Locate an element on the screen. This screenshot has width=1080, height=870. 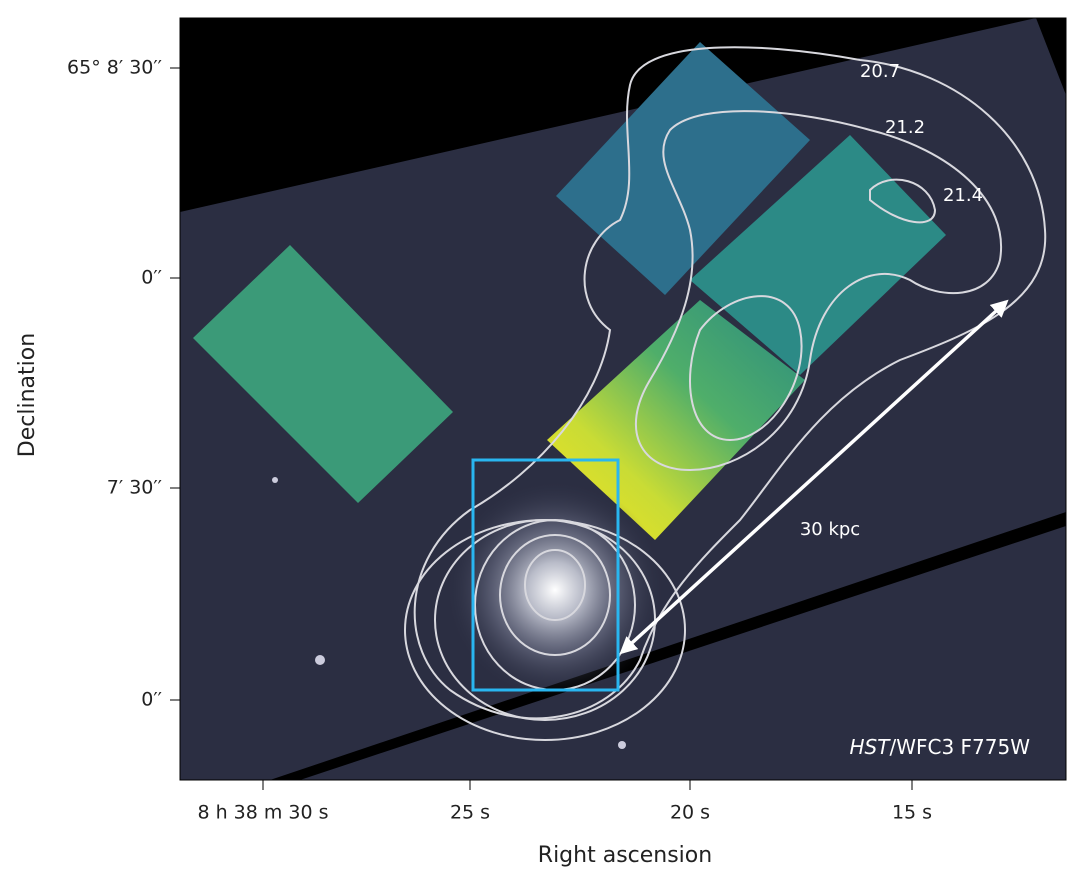
x-tick-label: 15 s is located at coordinates (912, 813).